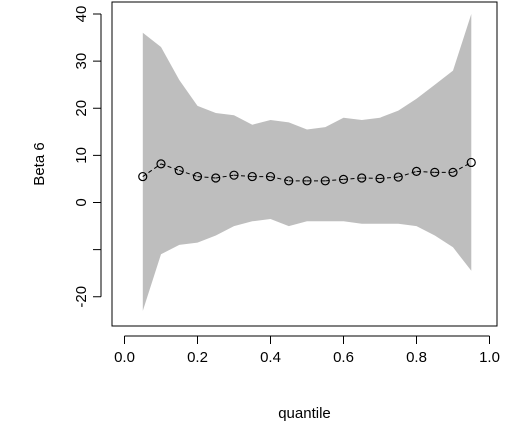 The image size is (516, 433). I want to click on y-axis: -20 0 10 20 30 40, so click(87, 157).